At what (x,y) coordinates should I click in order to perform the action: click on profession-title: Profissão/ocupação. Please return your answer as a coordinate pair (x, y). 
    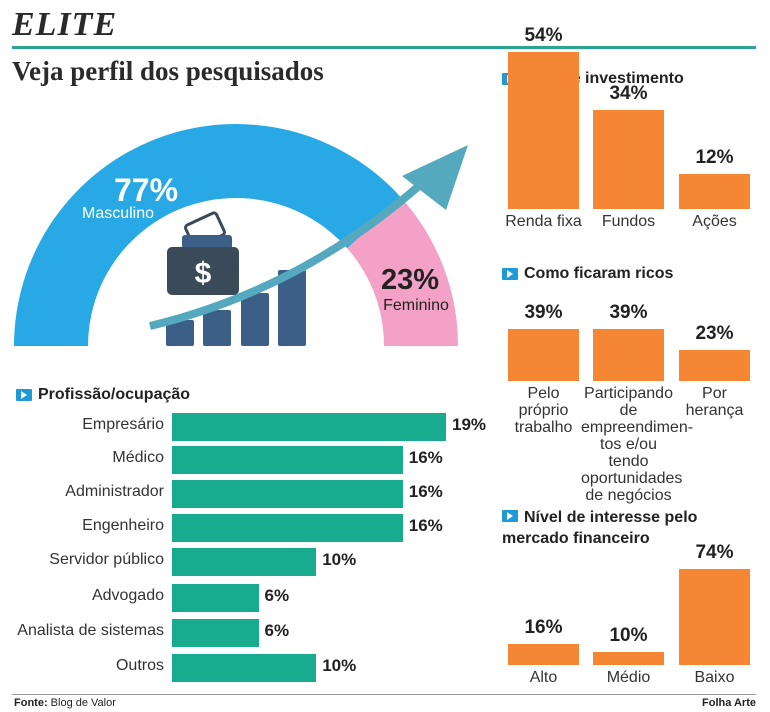
    Looking at the image, I should click on (103, 395).